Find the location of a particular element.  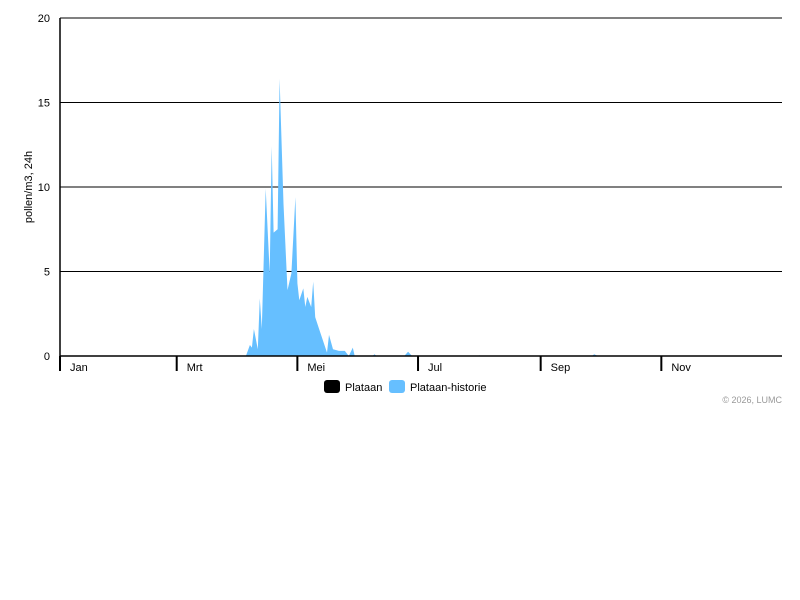

x-tick-label: Sep is located at coordinates (561, 368).